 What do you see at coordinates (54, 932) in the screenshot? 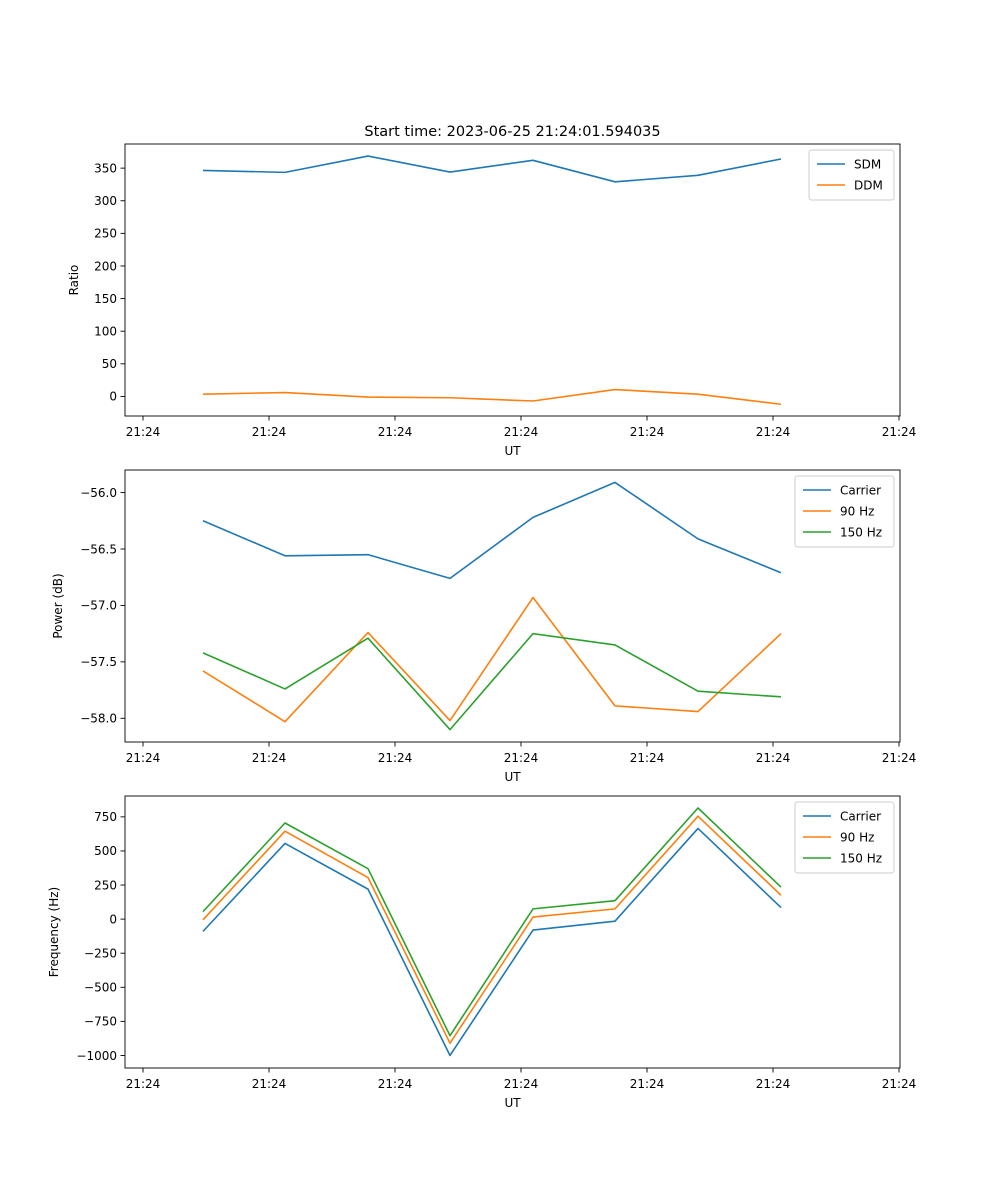
I see `y-axis-label: Frequency (Hz)` at bounding box center [54, 932].